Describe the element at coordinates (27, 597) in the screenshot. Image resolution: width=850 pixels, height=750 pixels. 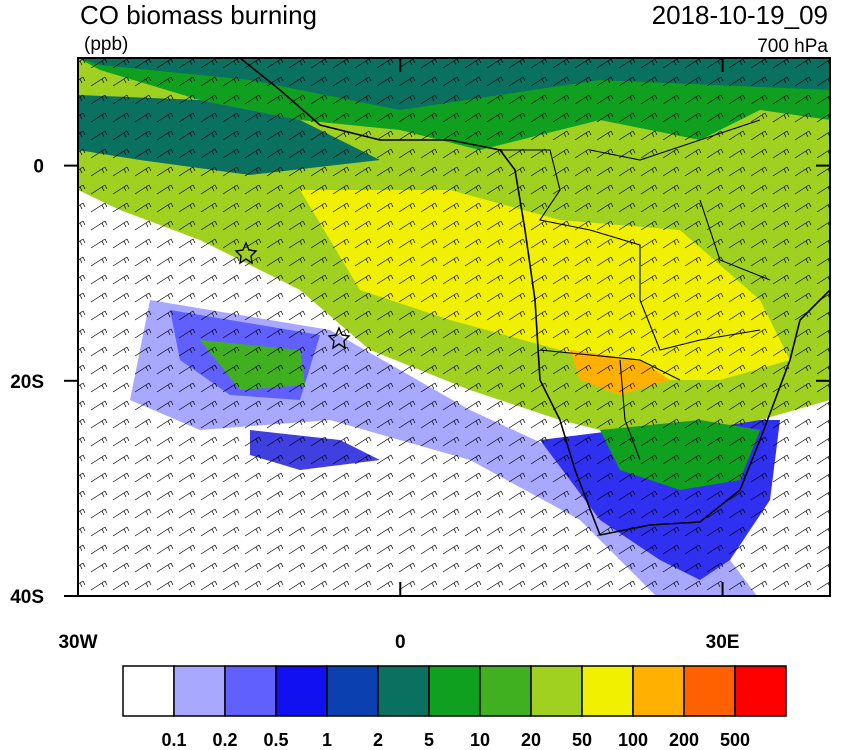
I see `y-tick-label: 40S` at that location.